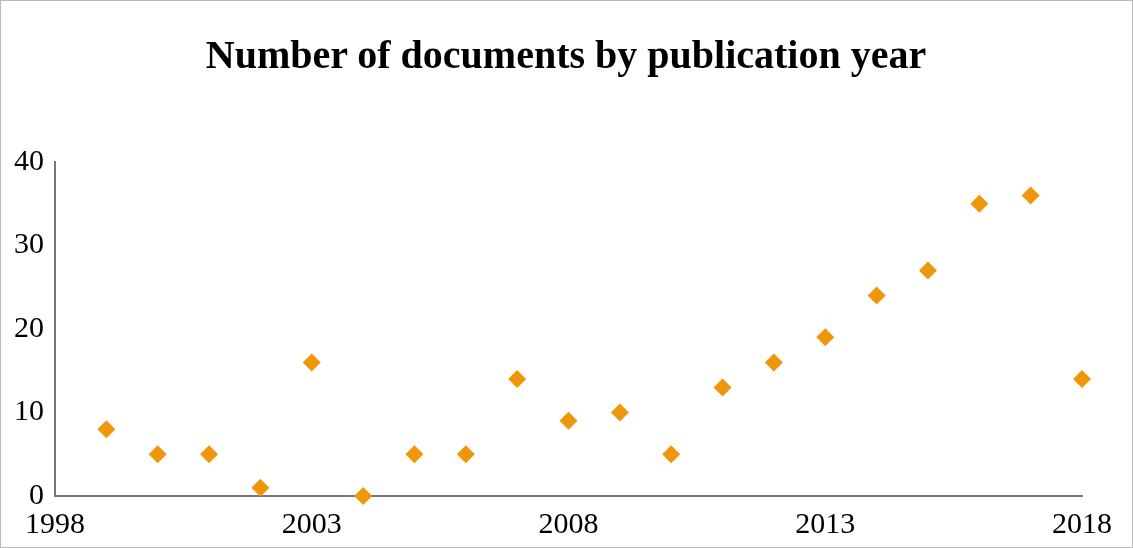 The image size is (1133, 548). Describe the element at coordinates (568, 522) in the screenshot. I see `x-tick-label: 2008` at that location.